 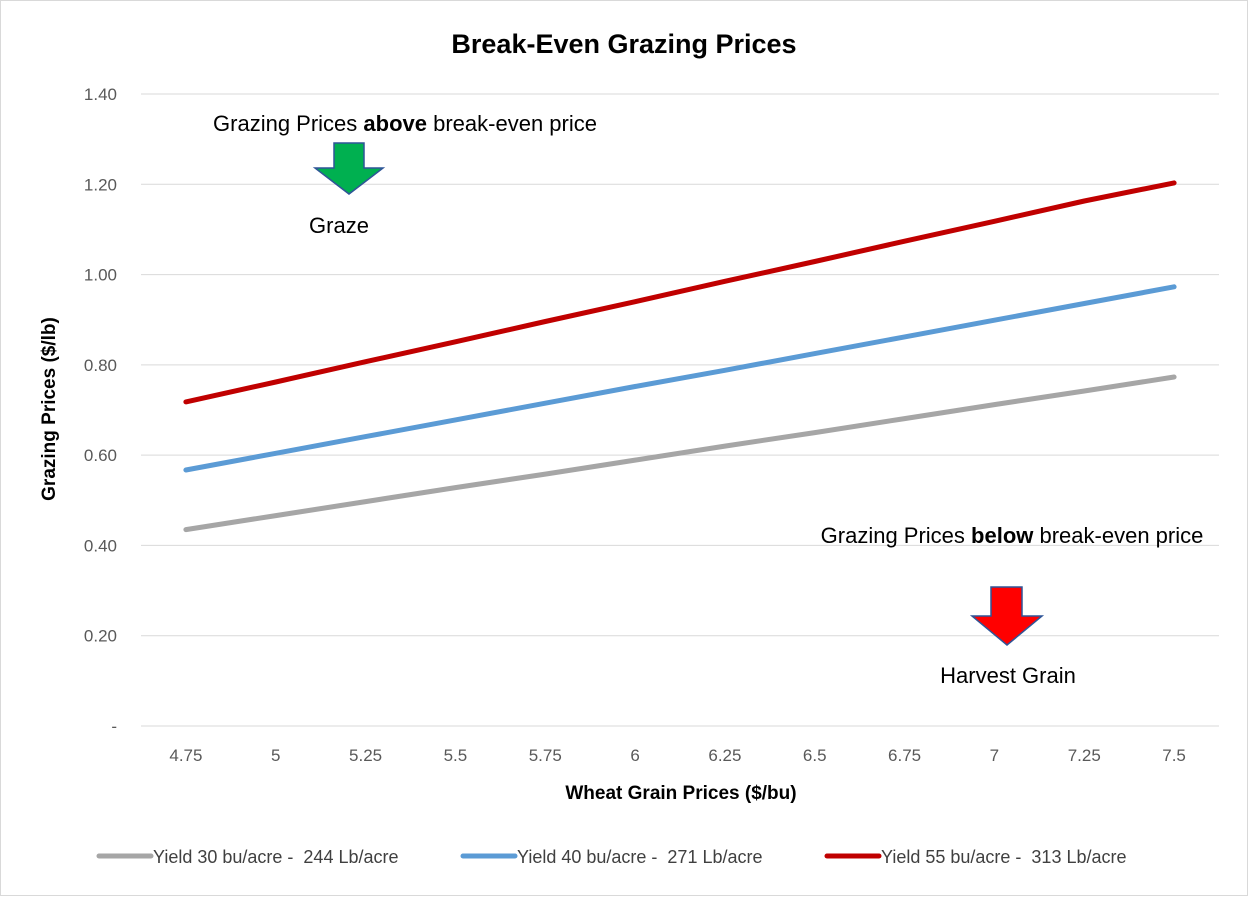 I want to click on x-tick-label: 6, so click(x=634, y=755).